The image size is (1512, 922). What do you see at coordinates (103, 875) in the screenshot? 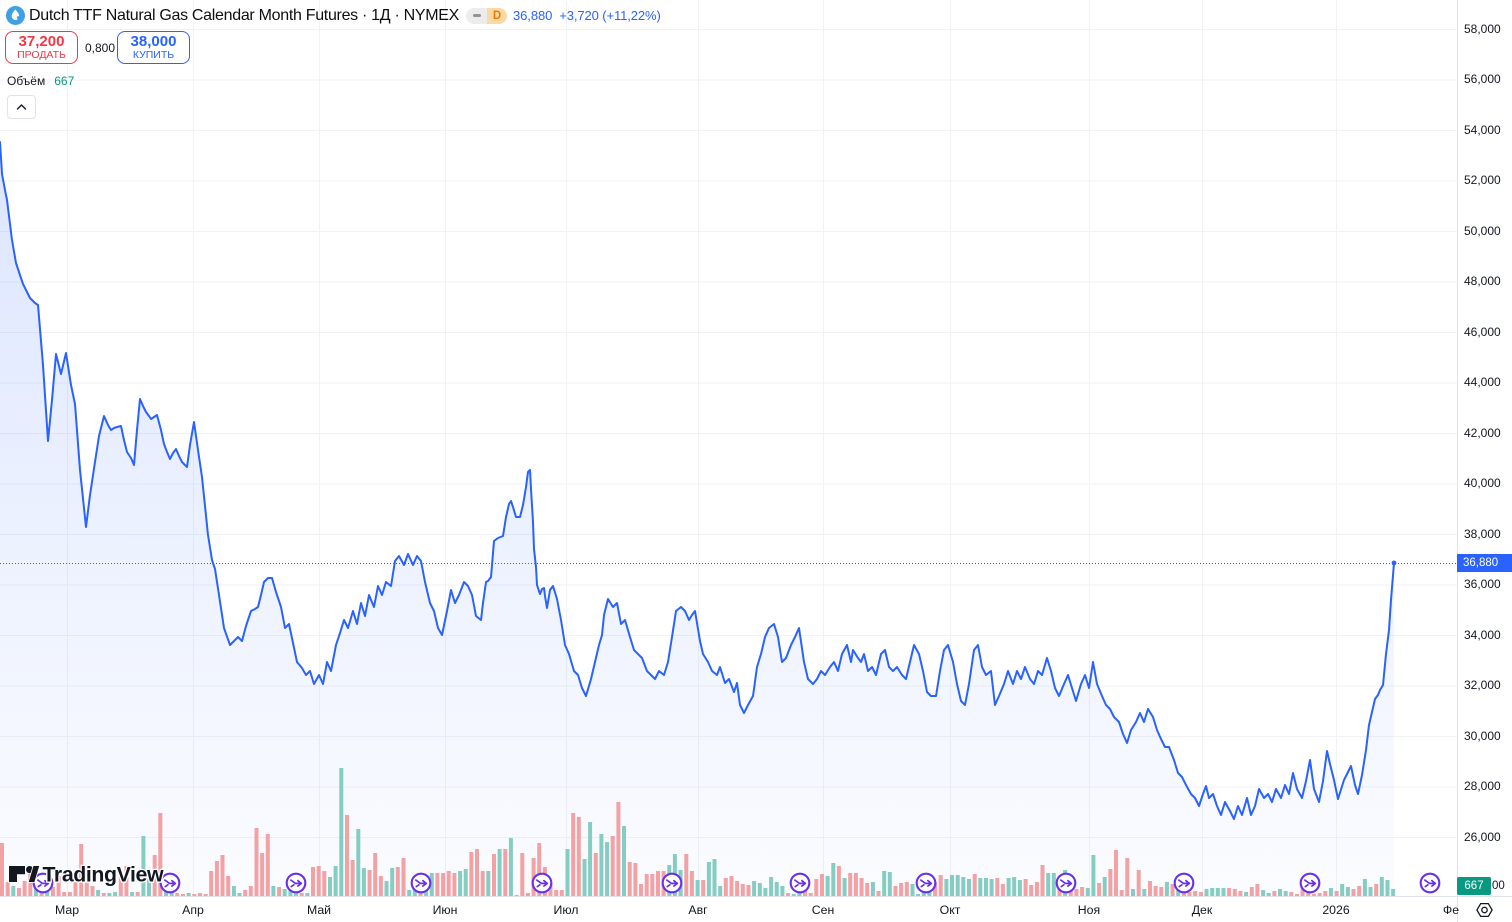
I see `svg-text: TradingView` at bounding box center [103, 875].